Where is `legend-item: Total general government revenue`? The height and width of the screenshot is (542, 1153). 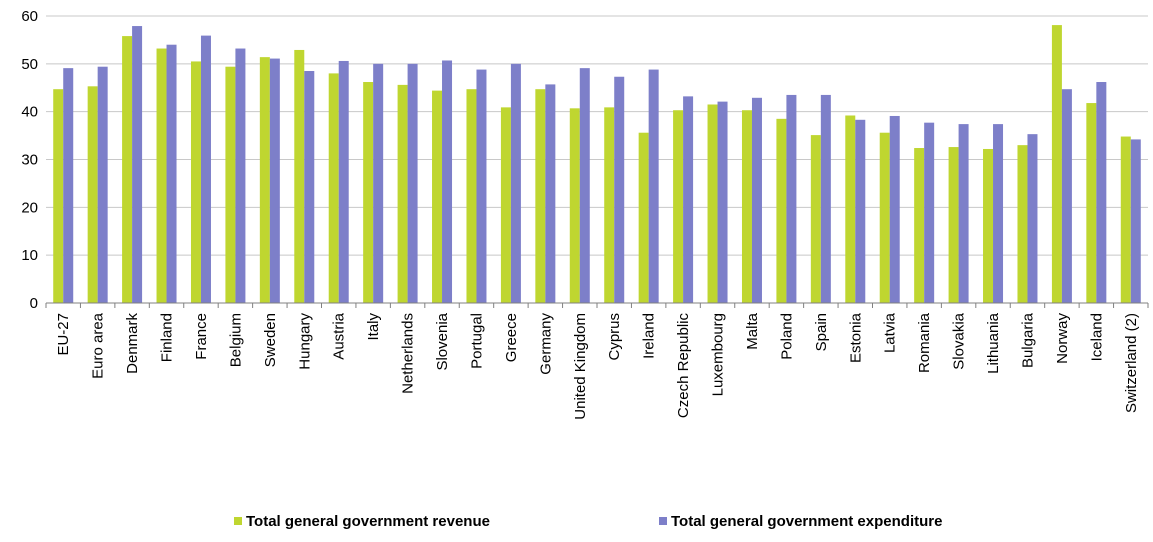
legend-item: Total general government revenue is located at coordinates (362, 521).